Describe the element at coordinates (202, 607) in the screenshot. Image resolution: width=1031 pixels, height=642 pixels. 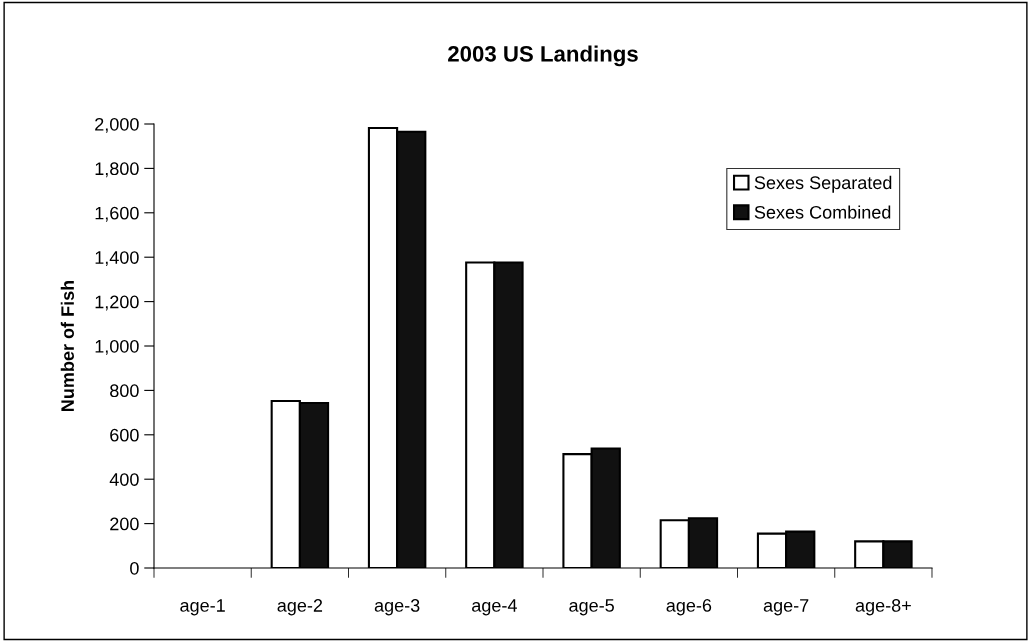
I see `x-tick-label: age-1` at that location.